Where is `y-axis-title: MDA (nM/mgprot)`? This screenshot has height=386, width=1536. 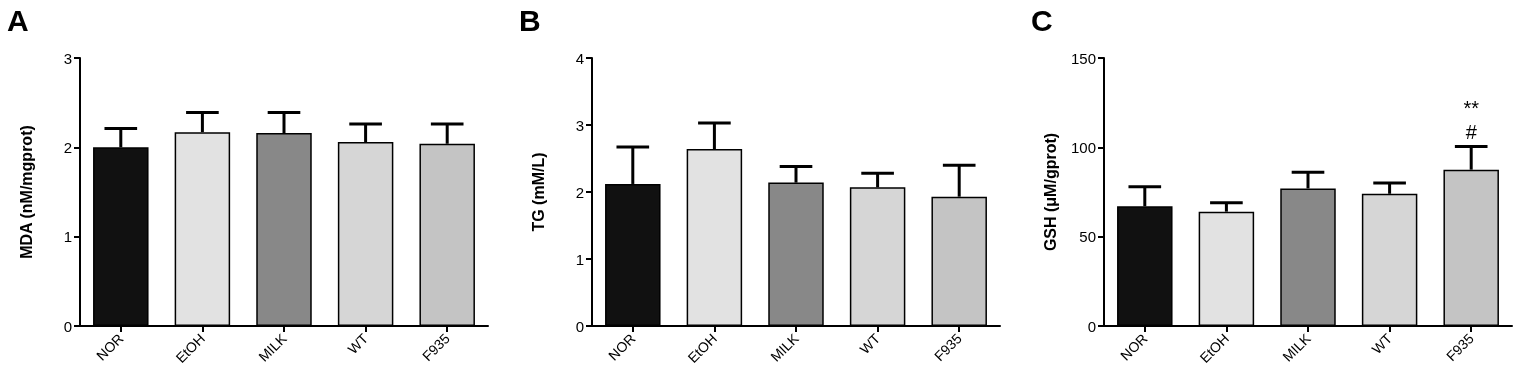 y-axis-title: MDA (nM/mgprot) is located at coordinates (26, 192).